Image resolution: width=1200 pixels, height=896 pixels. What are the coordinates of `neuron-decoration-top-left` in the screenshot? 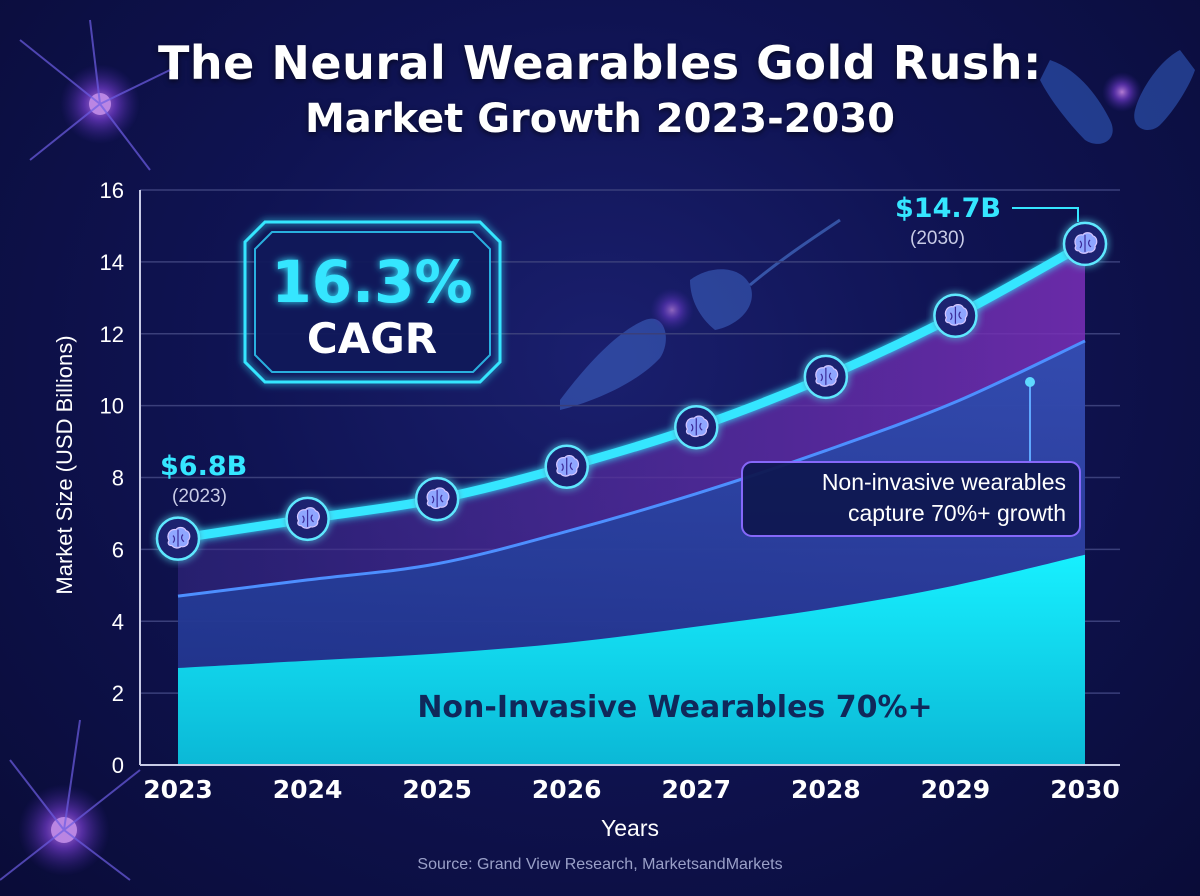 It's located at (95, 95).